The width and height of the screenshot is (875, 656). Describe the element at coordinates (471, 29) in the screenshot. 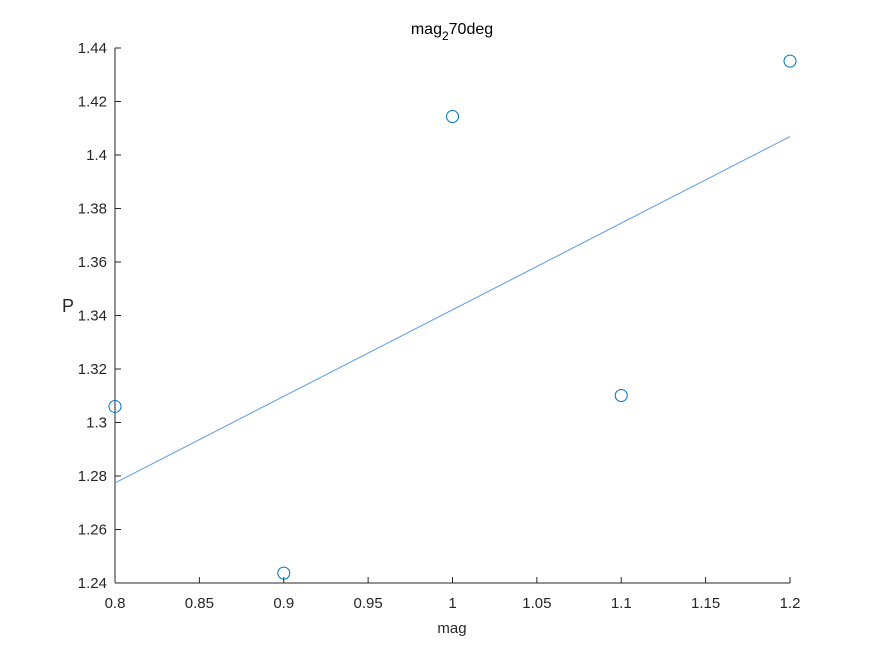

I see `chart-title-rest: 70deg` at that location.